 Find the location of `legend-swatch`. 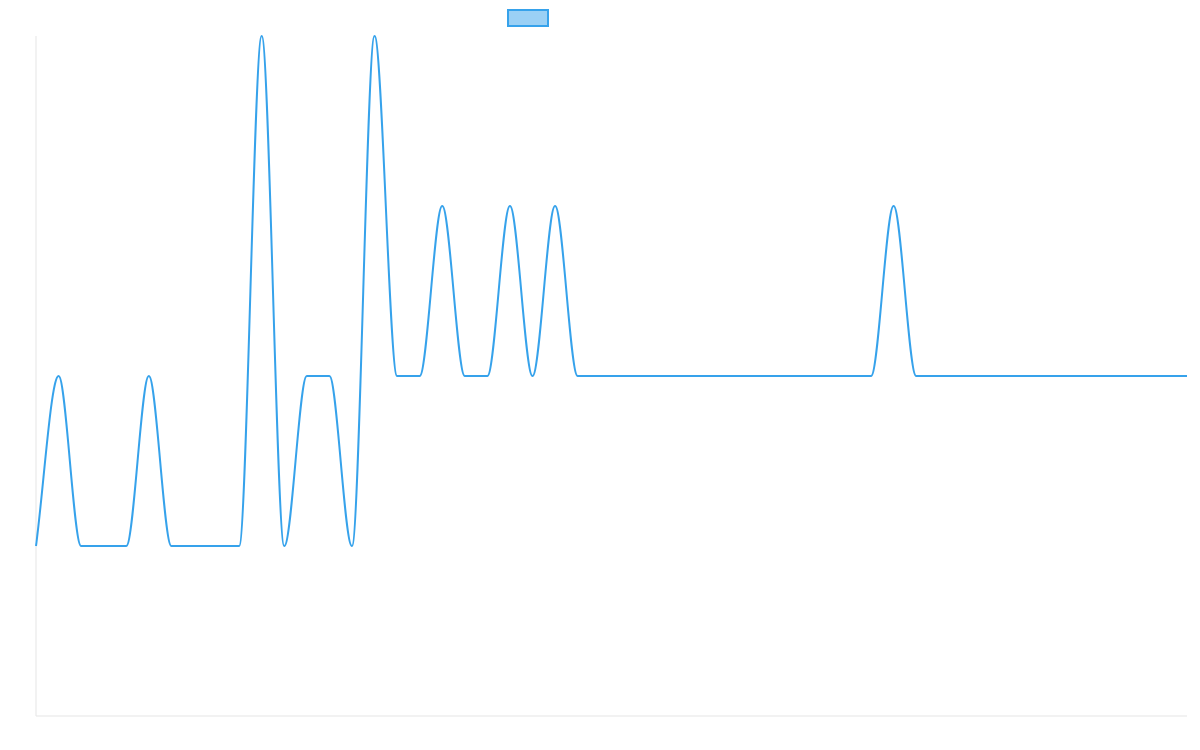

legend-swatch is located at coordinates (528, 18).